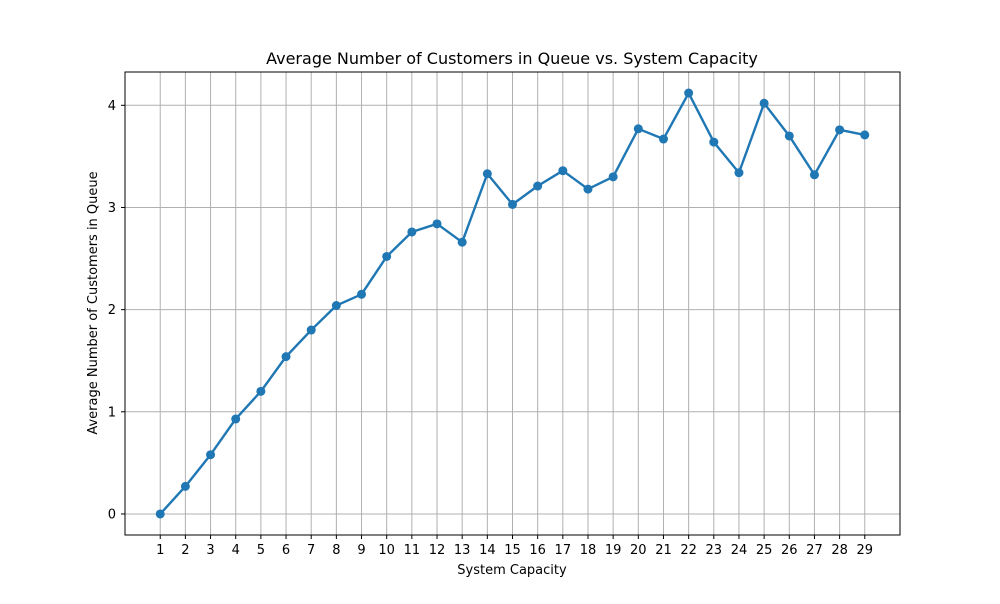  What do you see at coordinates (688, 550) in the screenshot?
I see `x-tick-label: 22` at bounding box center [688, 550].